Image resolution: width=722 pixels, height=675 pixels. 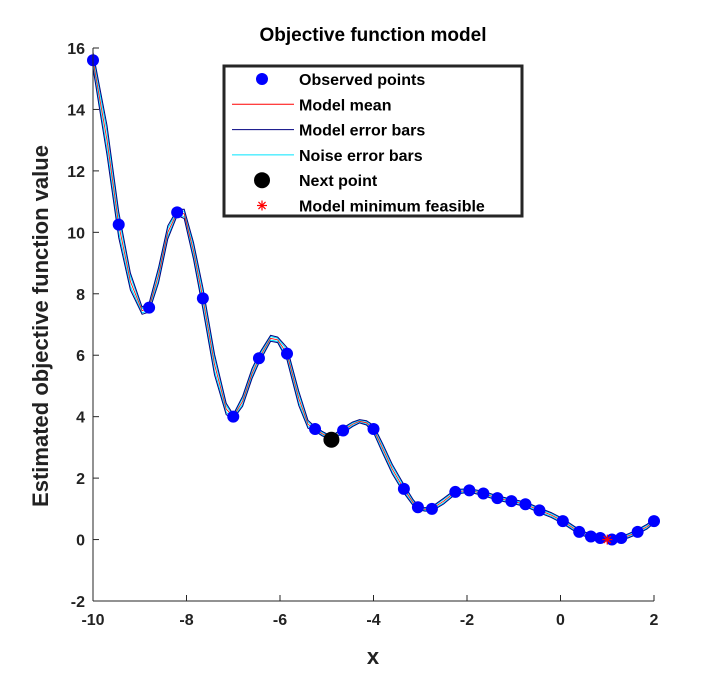 I want to click on legend-item: Model mean, so click(x=311, y=105).